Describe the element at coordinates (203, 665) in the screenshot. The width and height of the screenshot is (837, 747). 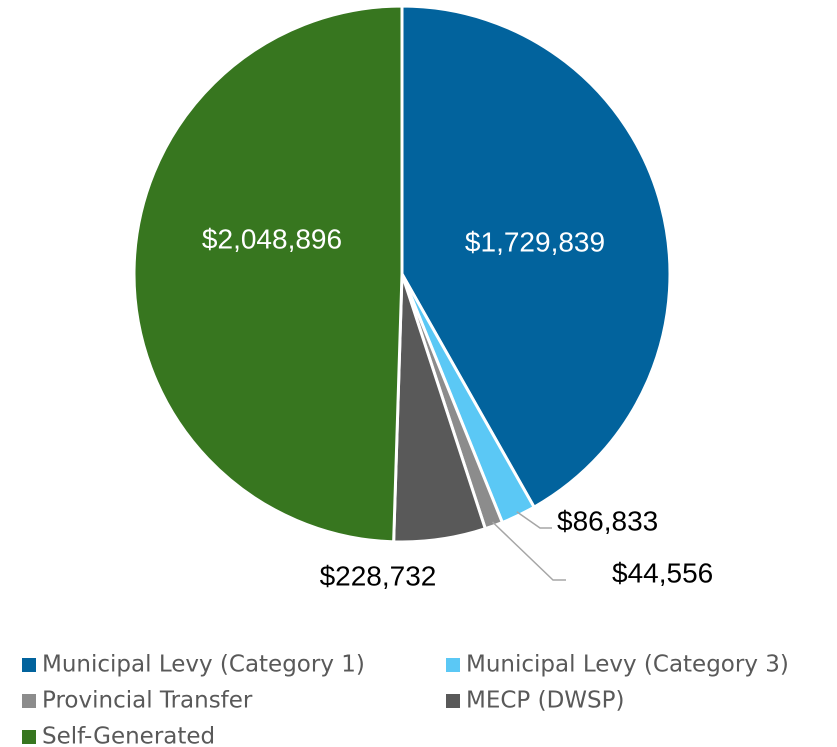
I see `legend-label: Municipal Levy (Category 1)` at that location.